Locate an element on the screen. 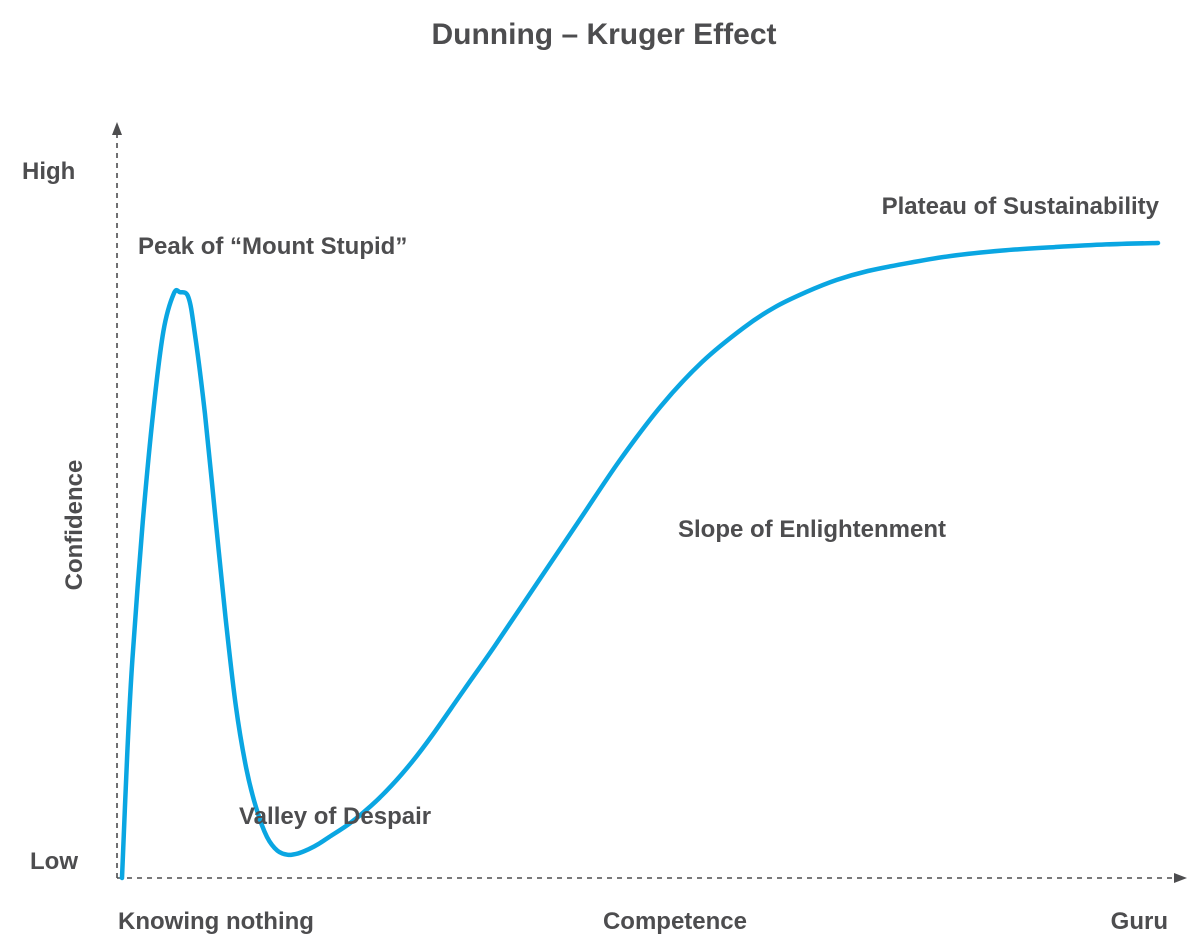 This screenshot has width=1200, height=947. y-tick-label-low: Low is located at coordinates (54, 861).